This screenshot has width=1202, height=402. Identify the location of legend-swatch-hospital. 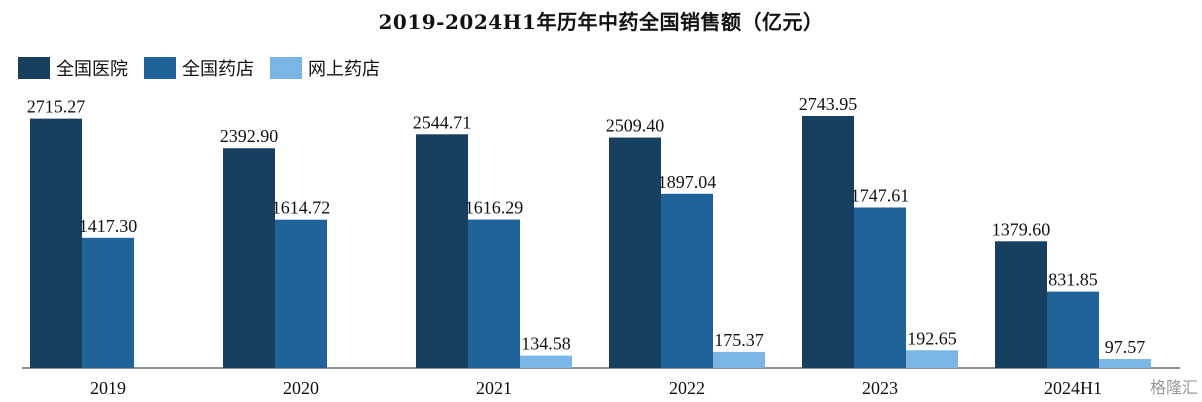
(34, 68).